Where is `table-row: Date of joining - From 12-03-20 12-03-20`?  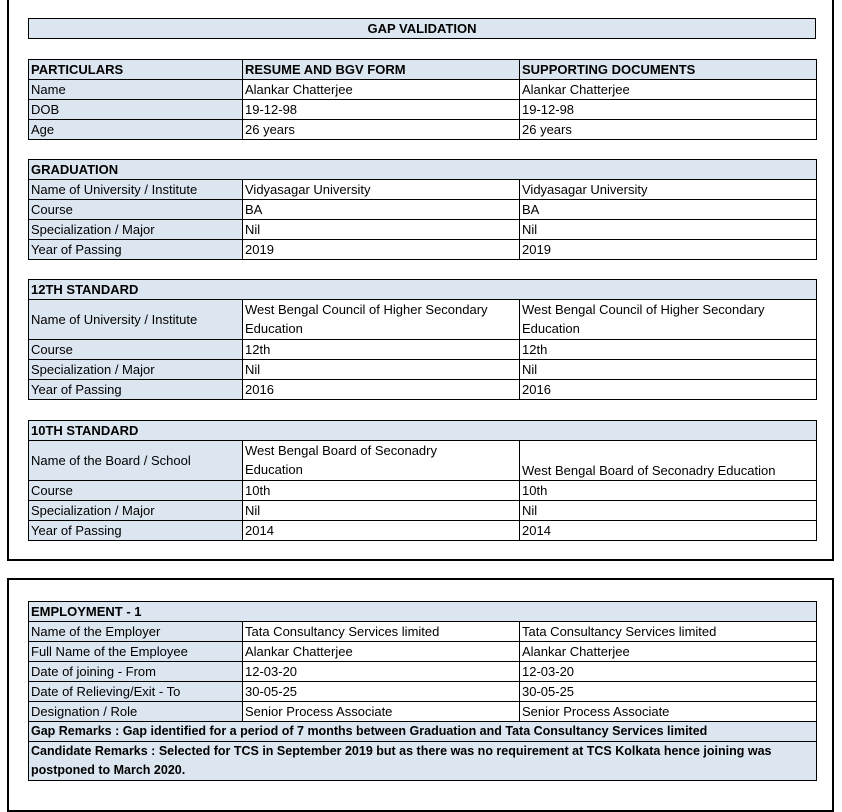
table-row: Date of joining - From 12-03-20 12-03-20 is located at coordinates (423, 671).